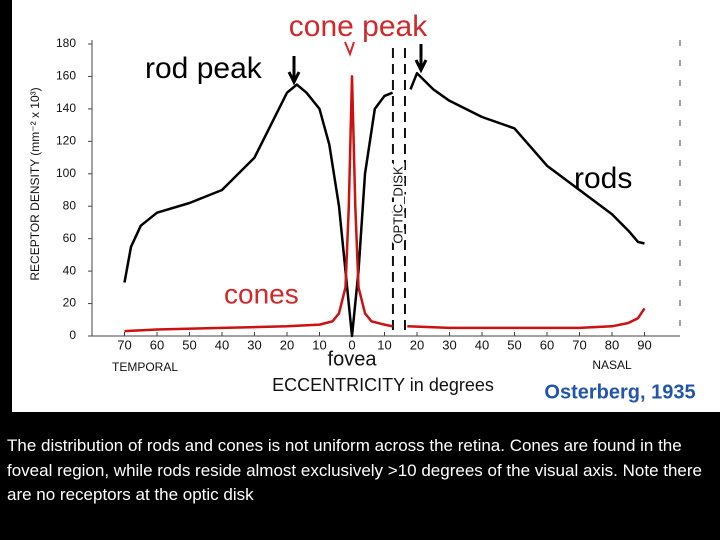  What do you see at coordinates (358, 26) in the screenshot?
I see `cone-peak-label: cone peak` at bounding box center [358, 26].